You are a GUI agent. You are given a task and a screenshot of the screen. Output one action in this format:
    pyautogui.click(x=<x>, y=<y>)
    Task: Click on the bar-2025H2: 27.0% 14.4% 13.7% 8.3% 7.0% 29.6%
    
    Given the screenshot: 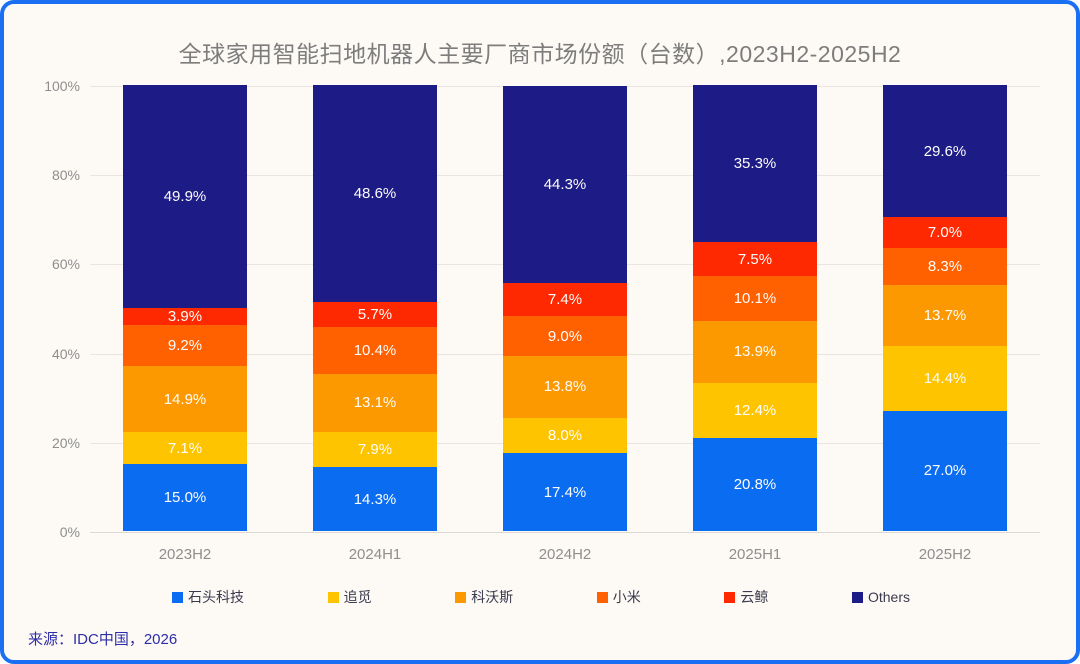 What is the action you would take?
    pyautogui.click(x=945, y=308)
    